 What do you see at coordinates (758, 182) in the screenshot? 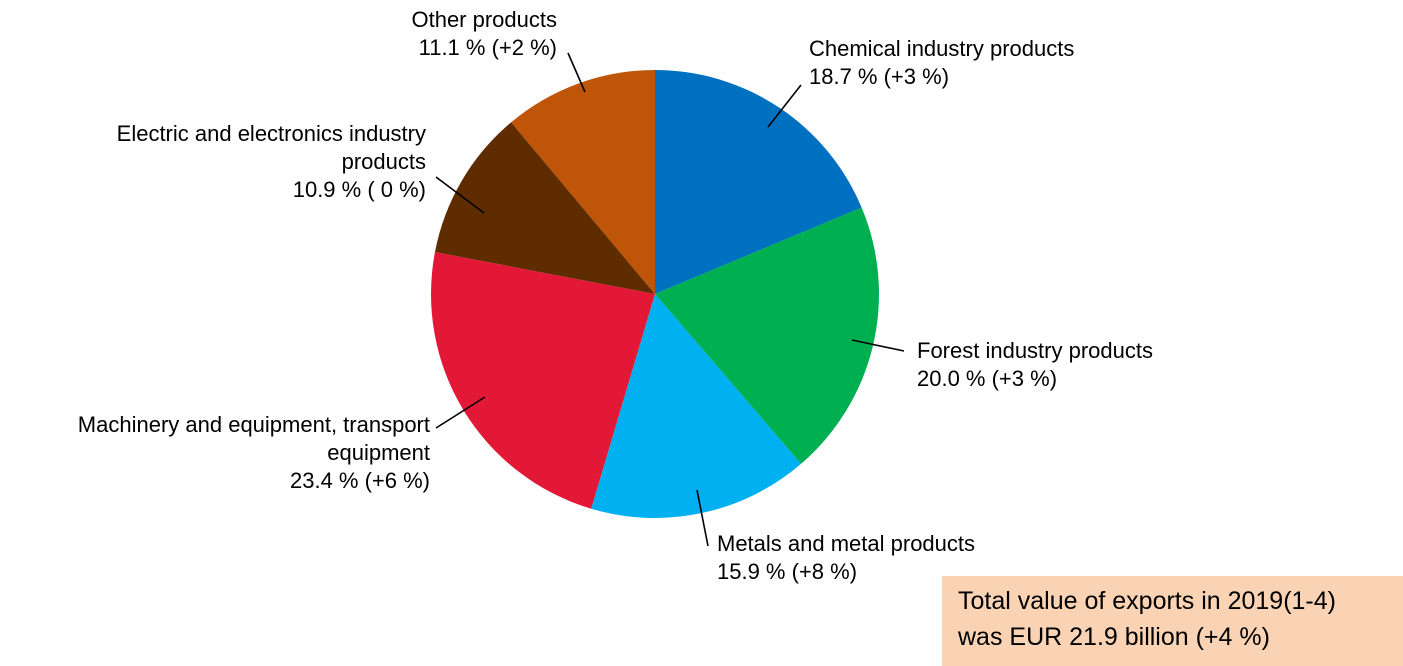
I see `pie-slice-chemical-industry-products` at bounding box center [758, 182].